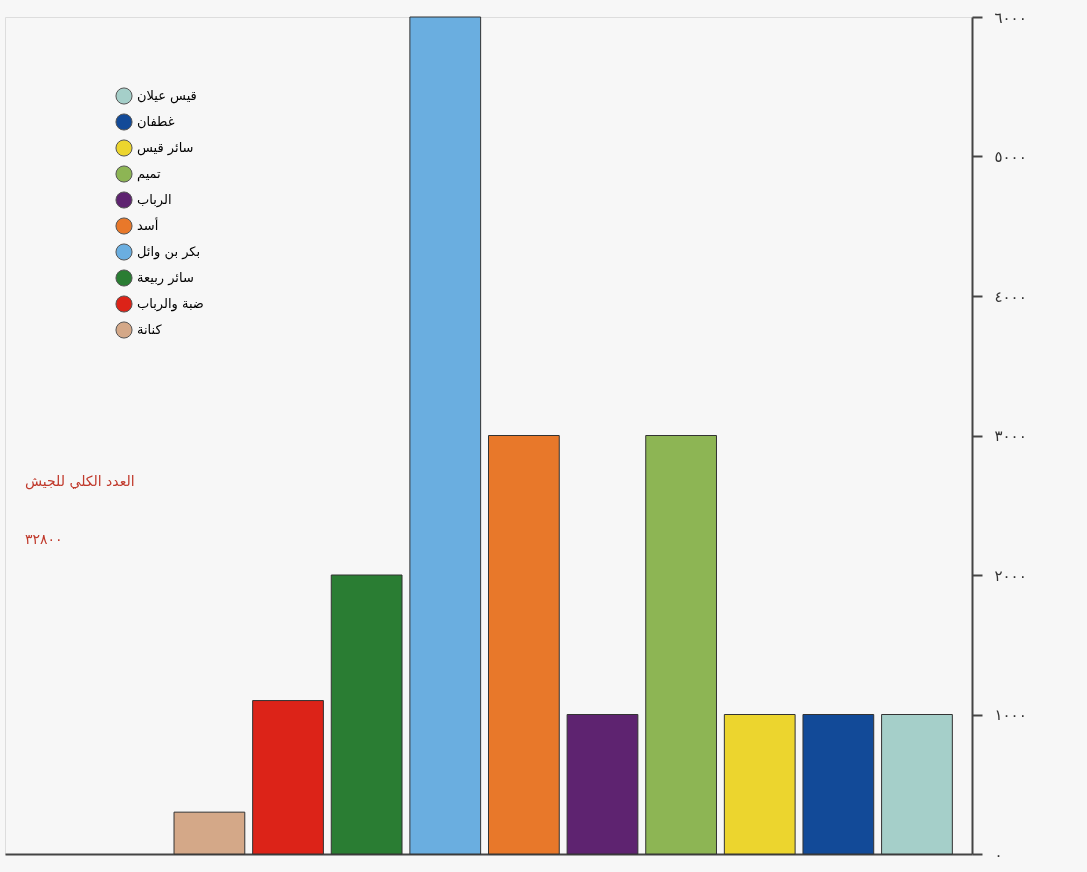 Image resolution: width=1087 pixels, height=872 pixels. I want to click on legend-label: سائر قيس, so click(165, 148).